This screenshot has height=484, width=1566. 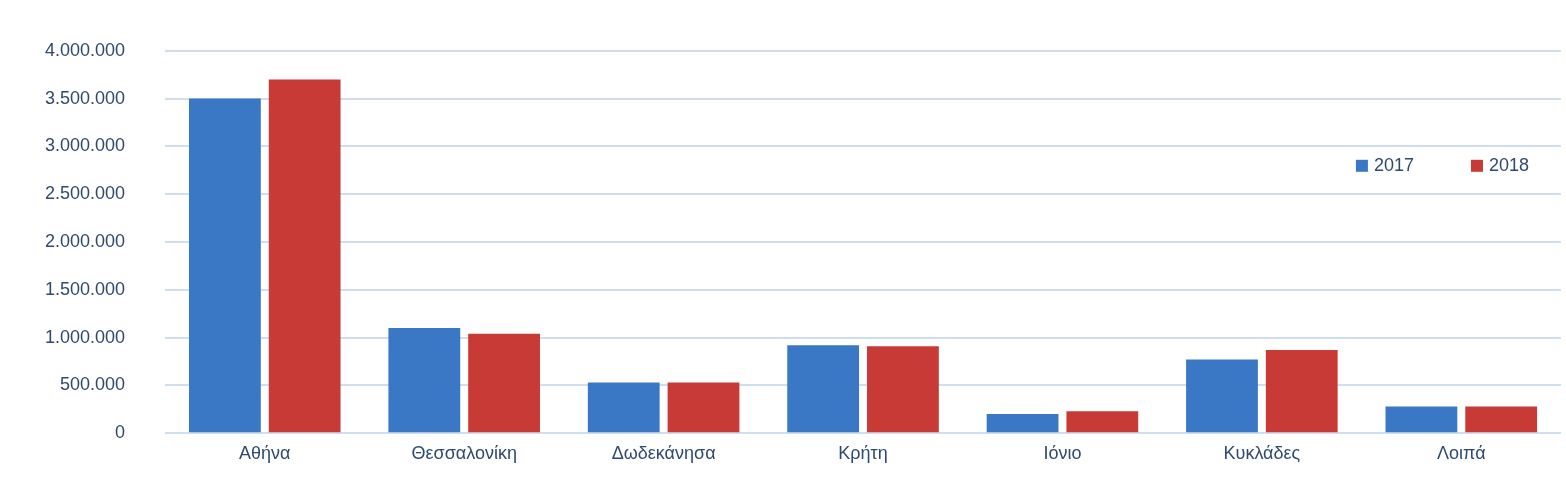 What do you see at coordinates (464, 452) in the screenshot?
I see `x-tick-label: Θεσσαλονίκη` at bounding box center [464, 452].